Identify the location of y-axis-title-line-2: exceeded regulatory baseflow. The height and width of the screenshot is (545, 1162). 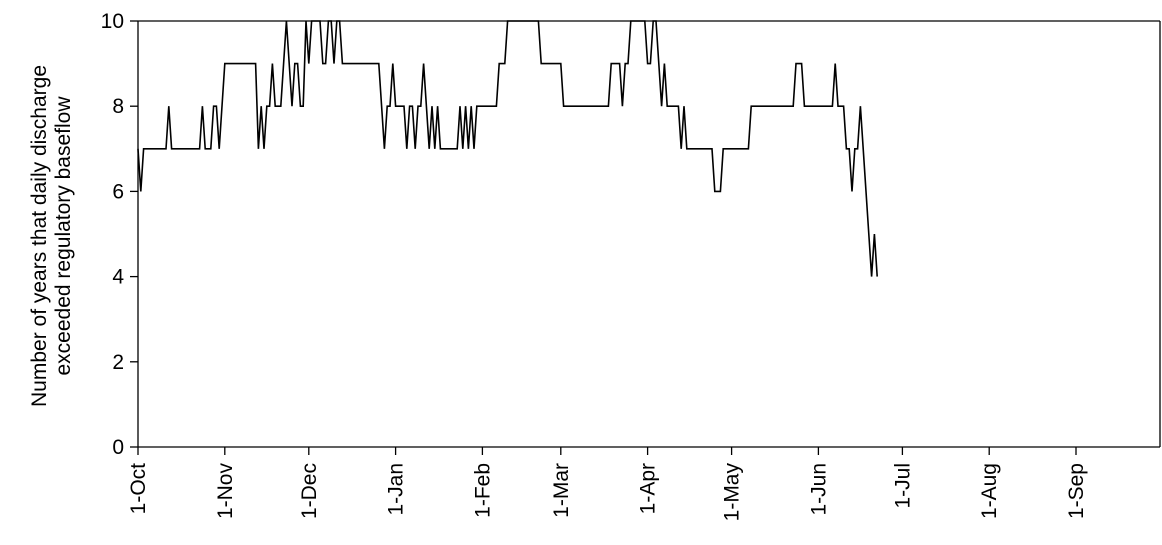
(63, 236).